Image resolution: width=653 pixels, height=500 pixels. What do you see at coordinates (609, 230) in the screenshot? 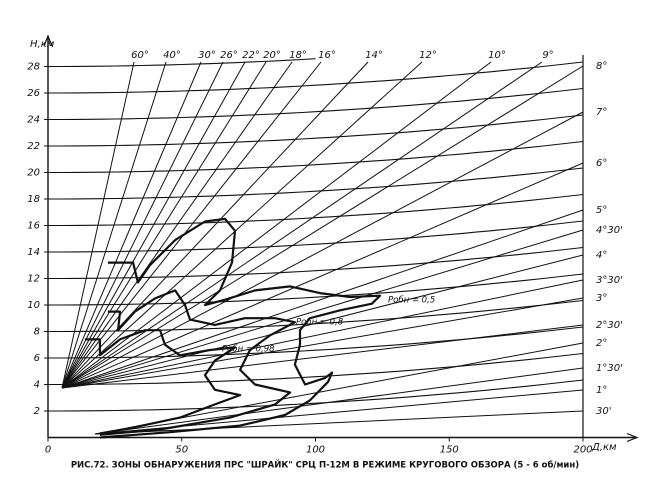
I see `right-angle-label: 4°30'` at bounding box center [609, 230].